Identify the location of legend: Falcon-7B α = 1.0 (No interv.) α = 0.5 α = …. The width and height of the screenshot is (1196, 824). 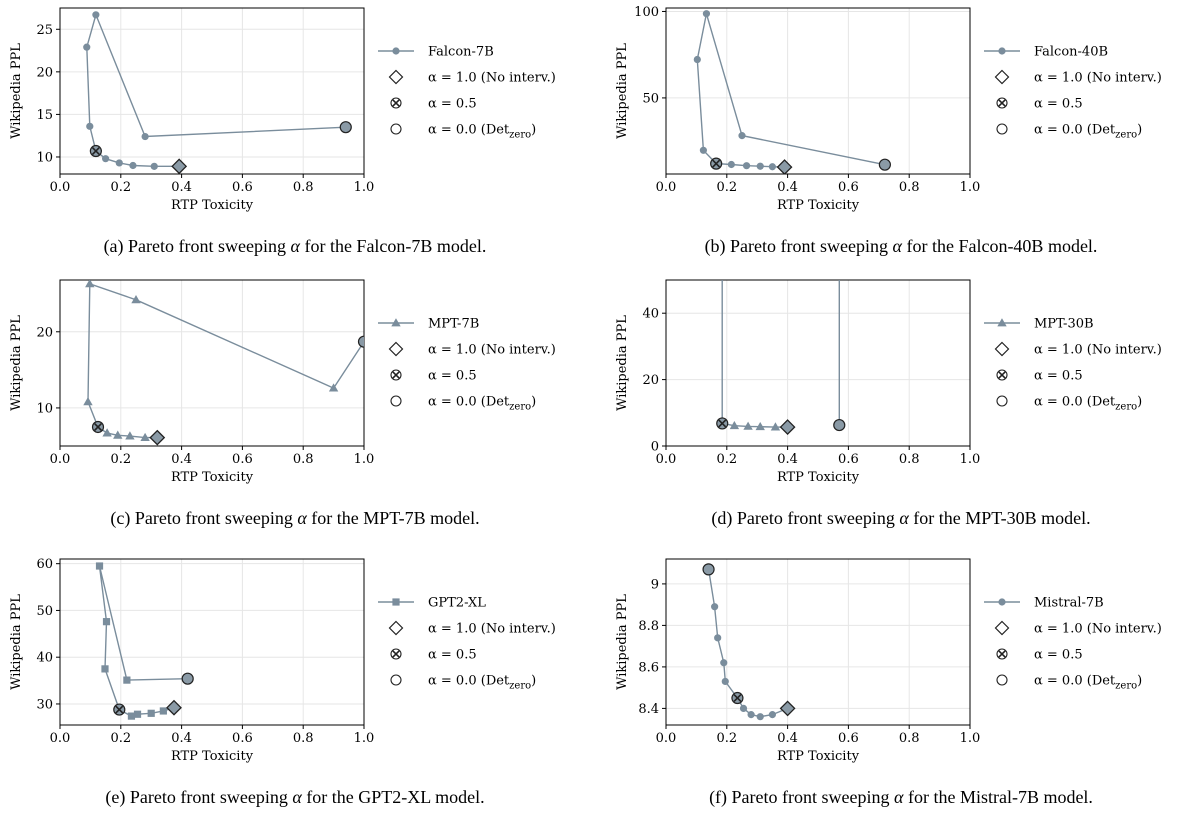
(467, 93).